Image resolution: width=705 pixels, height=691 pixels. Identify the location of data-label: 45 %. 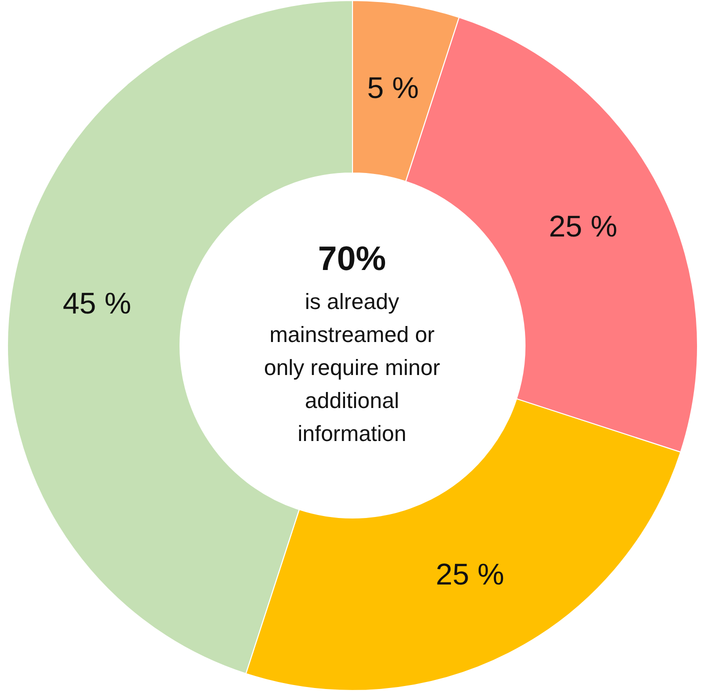
(97, 303).